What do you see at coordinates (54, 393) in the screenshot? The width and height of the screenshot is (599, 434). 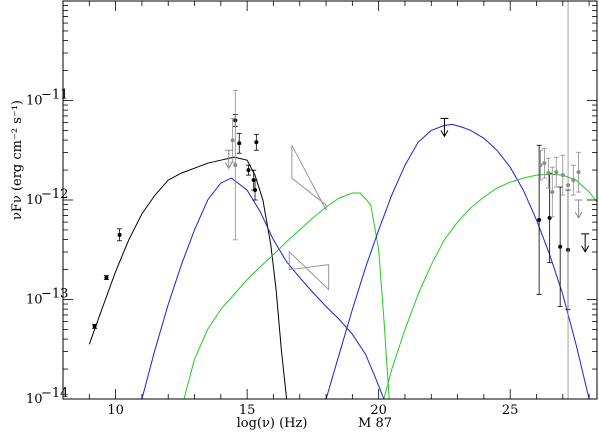 I see `y-tick-exponent: −14` at bounding box center [54, 393].